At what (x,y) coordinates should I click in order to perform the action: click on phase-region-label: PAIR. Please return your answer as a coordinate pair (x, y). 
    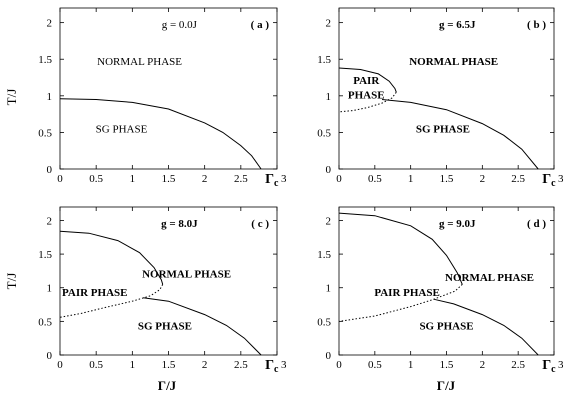
    Looking at the image, I should click on (366, 81).